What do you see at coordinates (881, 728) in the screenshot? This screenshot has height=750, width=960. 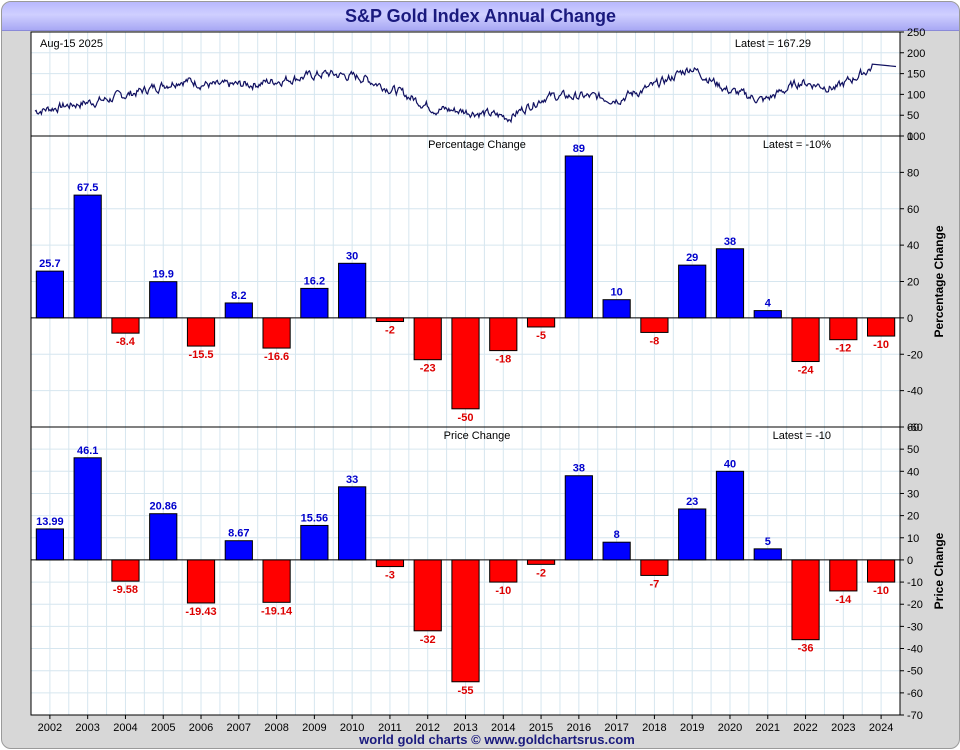 I see `x-axis-tick-label: 2024` at bounding box center [881, 728].